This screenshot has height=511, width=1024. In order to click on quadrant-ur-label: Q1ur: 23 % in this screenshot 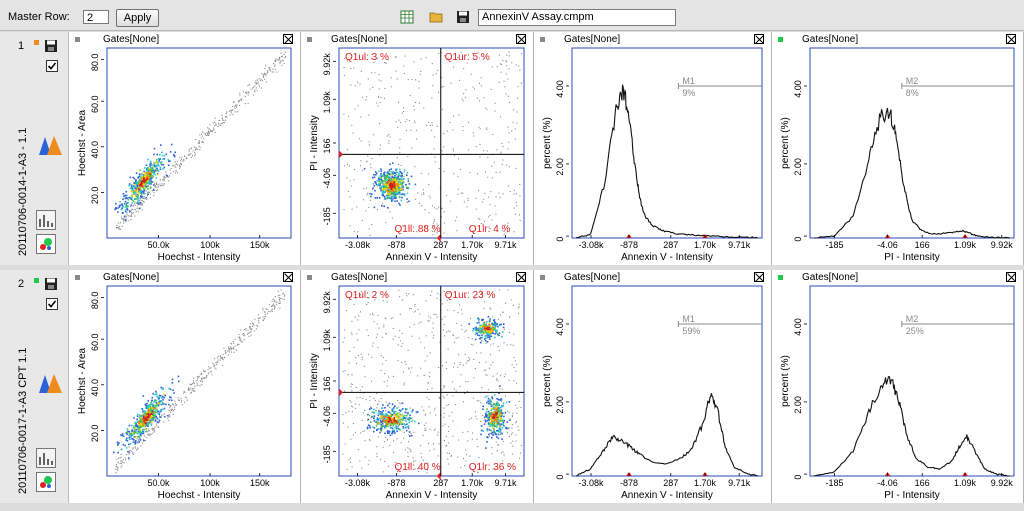, I will do `click(470, 295)`.